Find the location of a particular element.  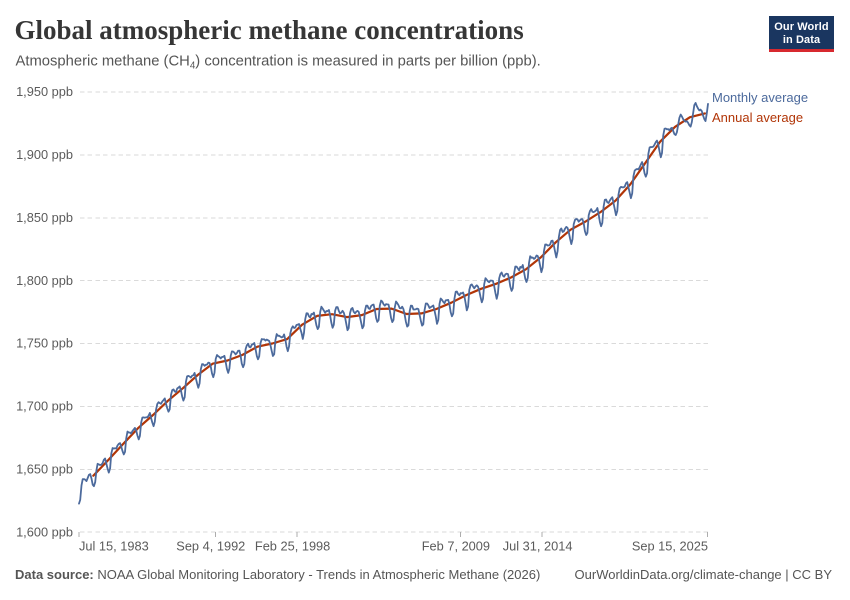

svg-text: Jul 31, 2014 is located at coordinates (538, 546).